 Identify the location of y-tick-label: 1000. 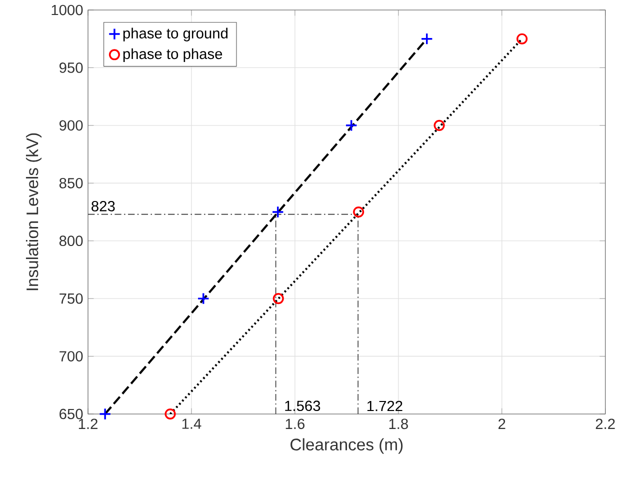
(67, 10).